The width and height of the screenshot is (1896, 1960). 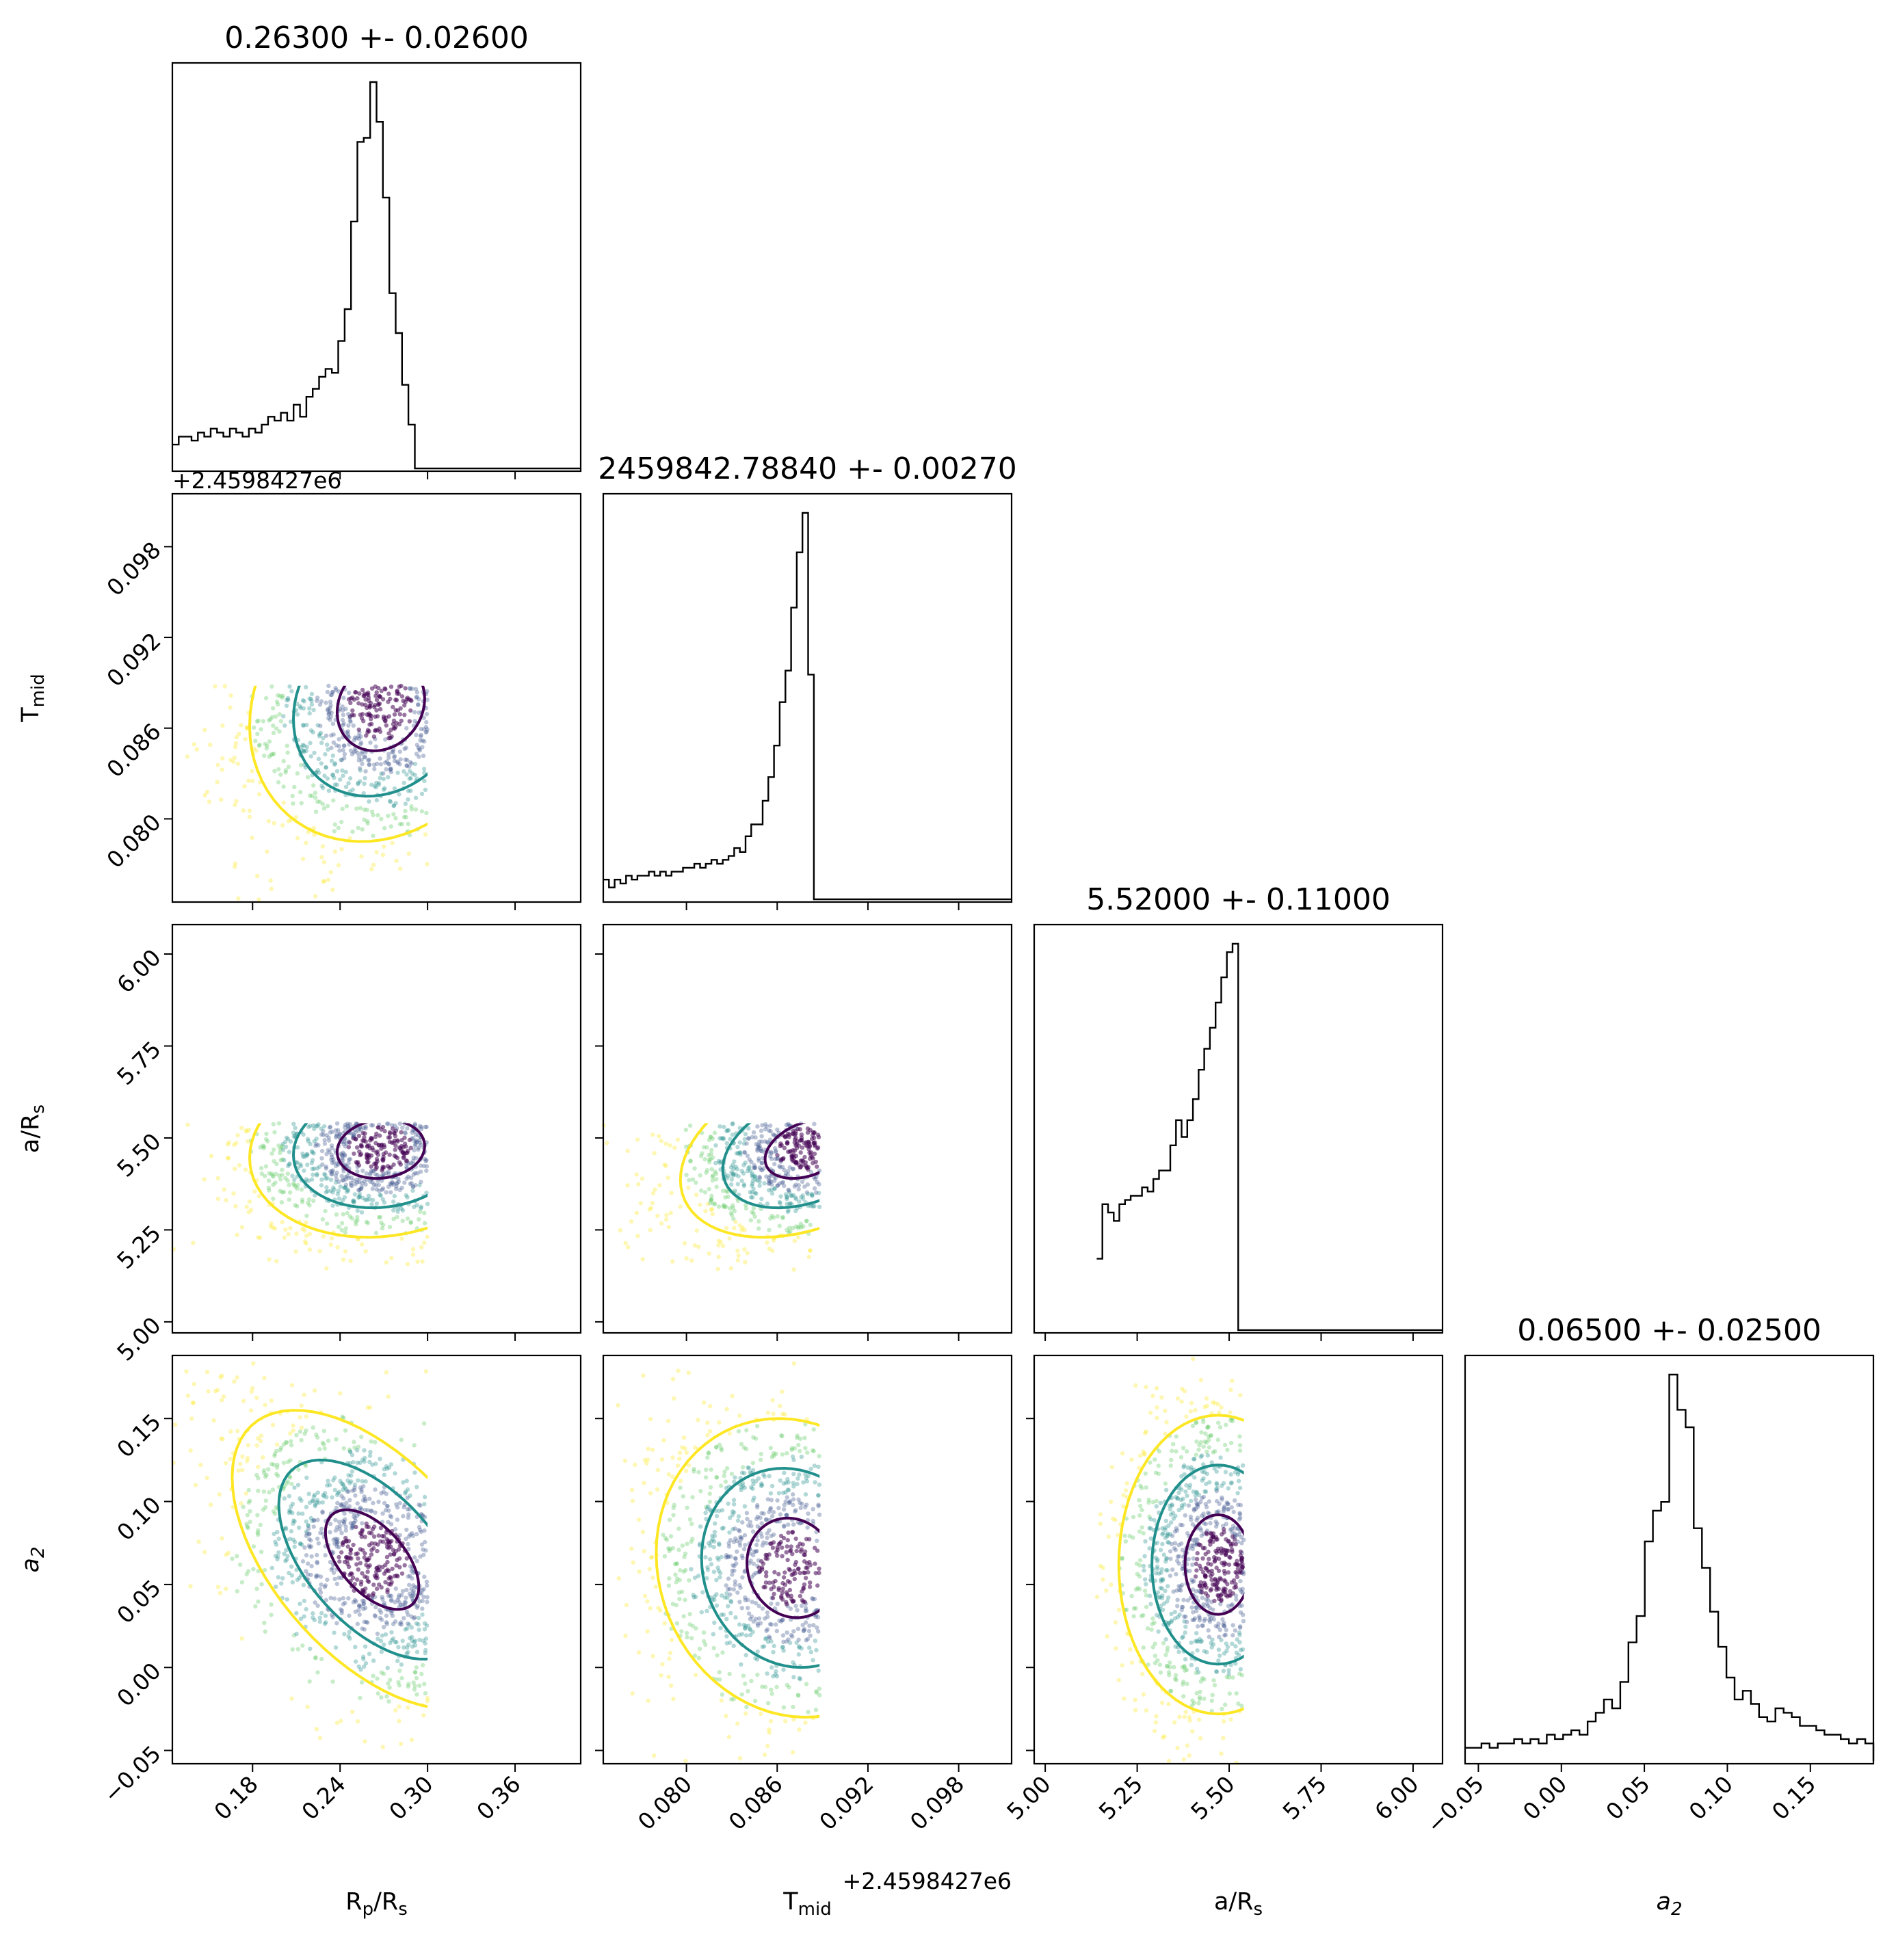 What do you see at coordinates (307, 793) in the screenshot?
I see `scatter-rp-tmid` at bounding box center [307, 793].